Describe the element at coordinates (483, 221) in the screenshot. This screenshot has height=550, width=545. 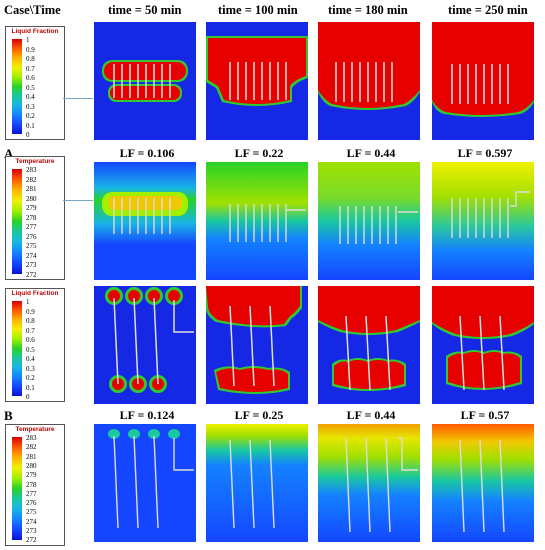
I see `case-a-temperature-250min` at that location.